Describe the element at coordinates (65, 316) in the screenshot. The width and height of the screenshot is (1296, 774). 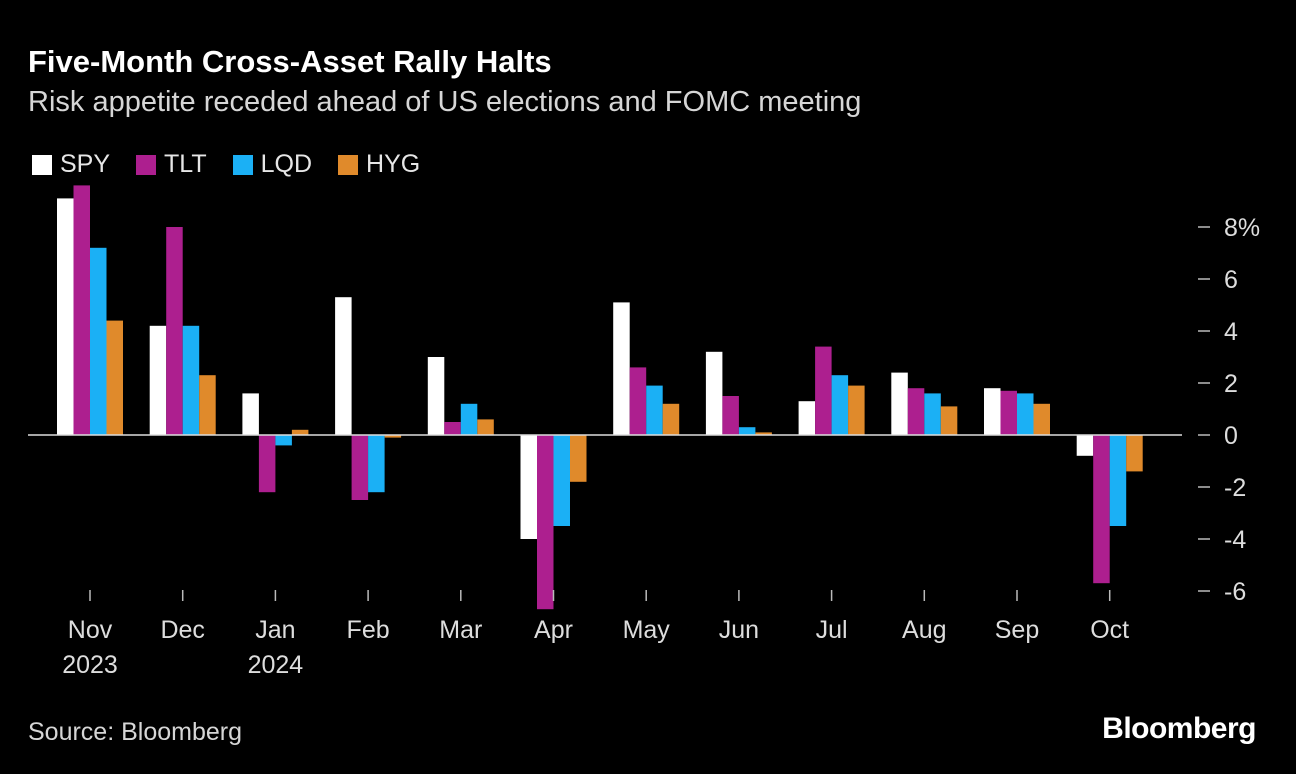
I see `bar-spy-nov` at that location.